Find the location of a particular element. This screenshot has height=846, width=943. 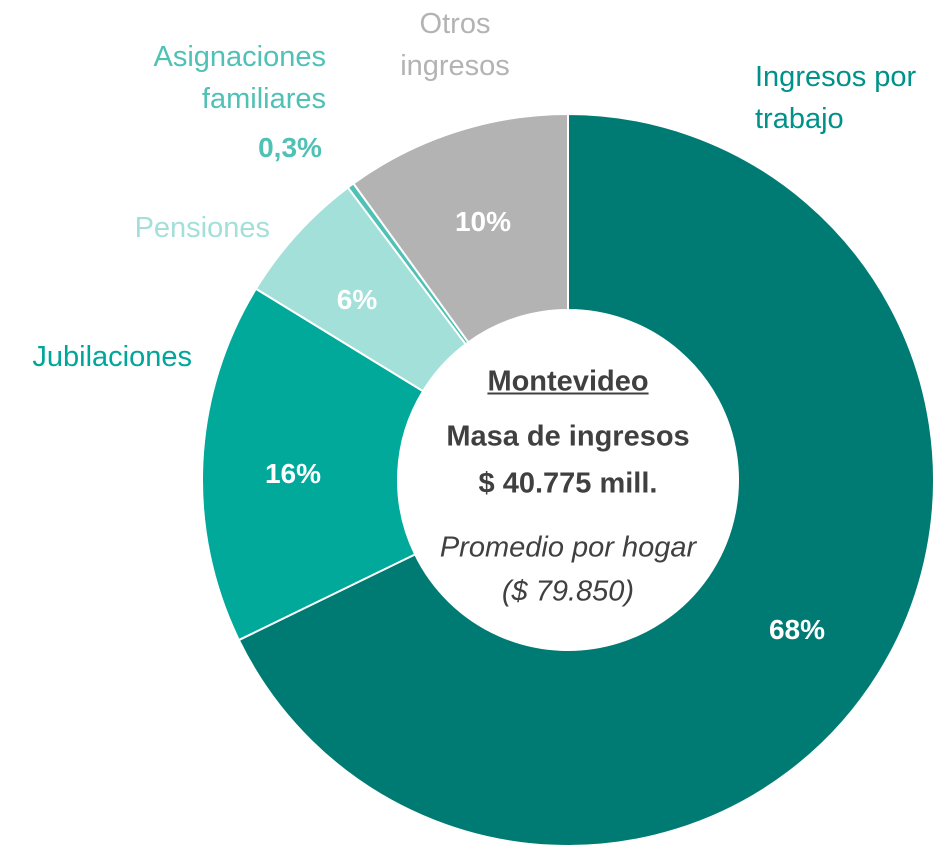

category-label: Otros ingresos is located at coordinates (455, 45).